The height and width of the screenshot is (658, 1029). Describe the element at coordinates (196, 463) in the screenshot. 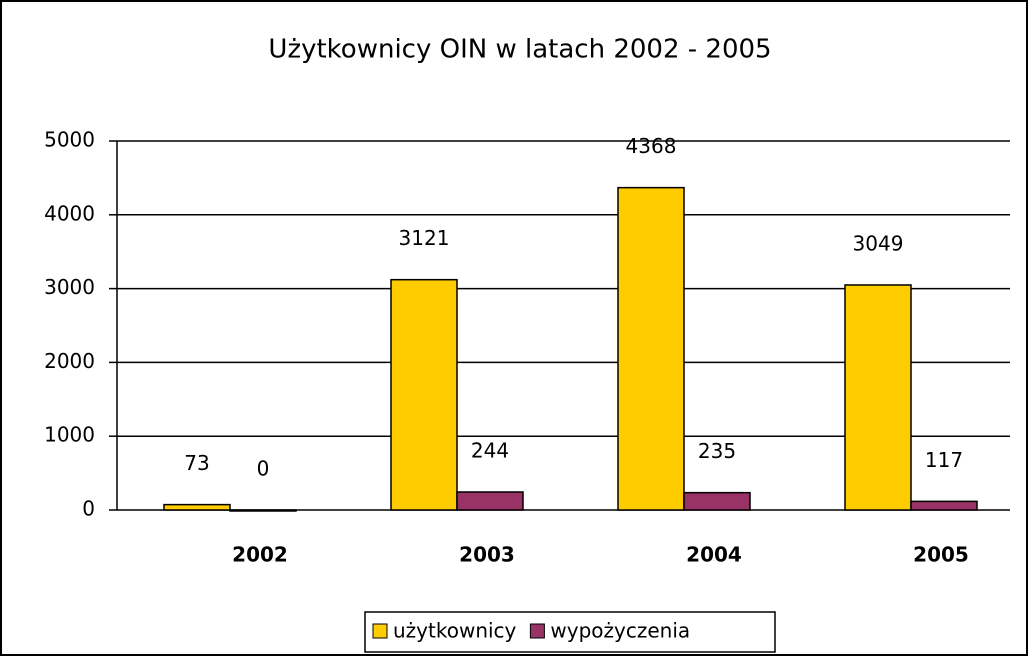

I see `data-label: 73` at that location.